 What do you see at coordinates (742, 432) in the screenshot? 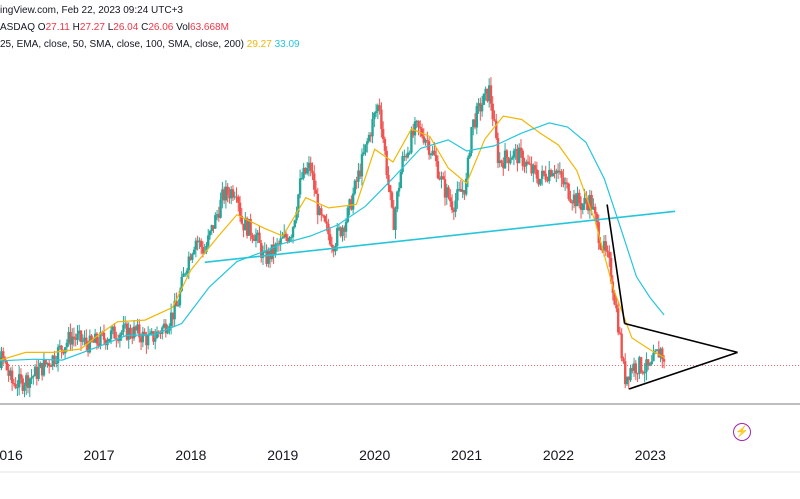
I see `lightning-bolt-icon: ⚡` at bounding box center [742, 432].